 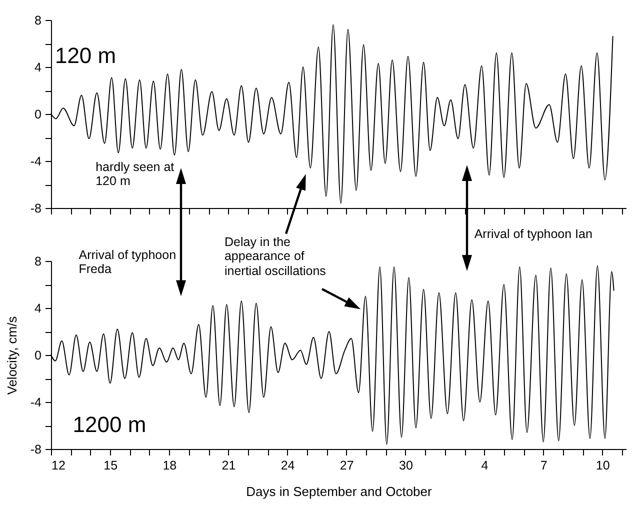 What do you see at coordinates (59, 465) in the screenshot?
I see `x-tick-label: 12` at bounding box center [59, 465].